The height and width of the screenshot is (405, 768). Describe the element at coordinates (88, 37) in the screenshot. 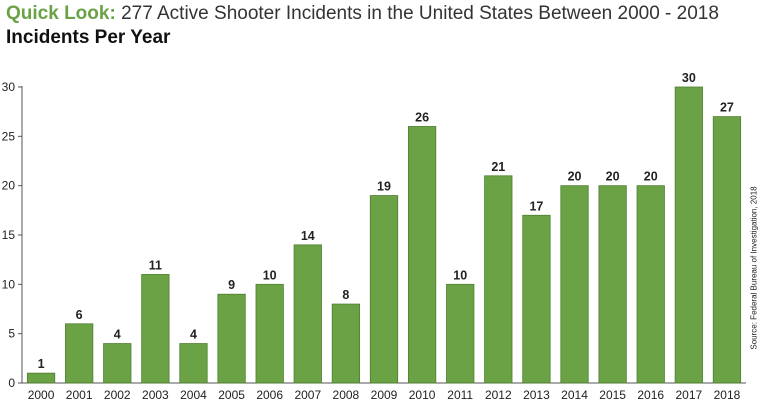

I see `chart-subtitle: Incidents Per Year` at that location.